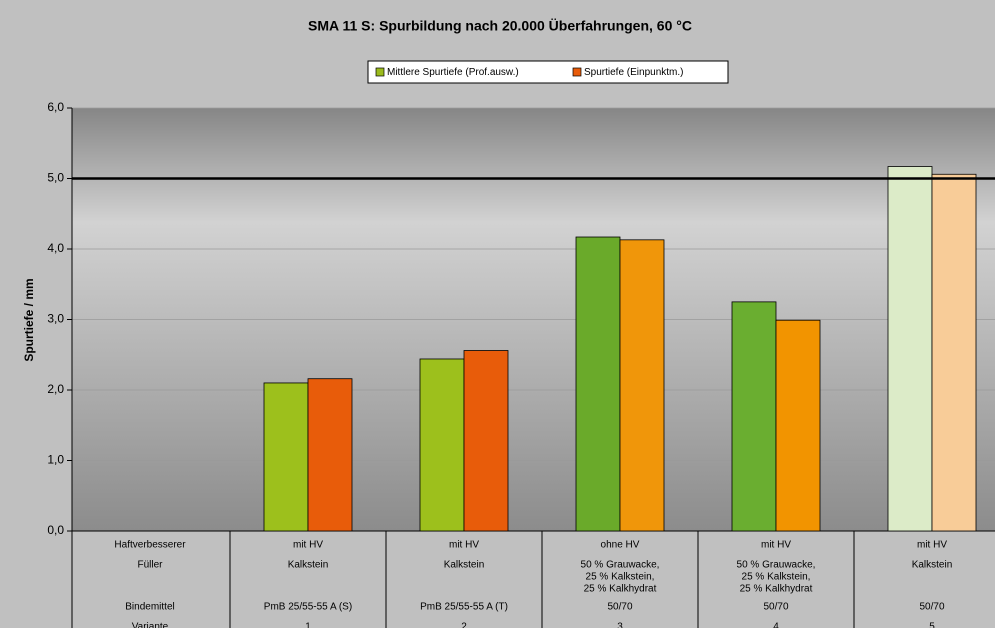 The image size is (995, 628). Describe the element at coordinates (308, 607) in the screenshot. I see `table-cell: PmB 25/55-55 A (S)` at that location.